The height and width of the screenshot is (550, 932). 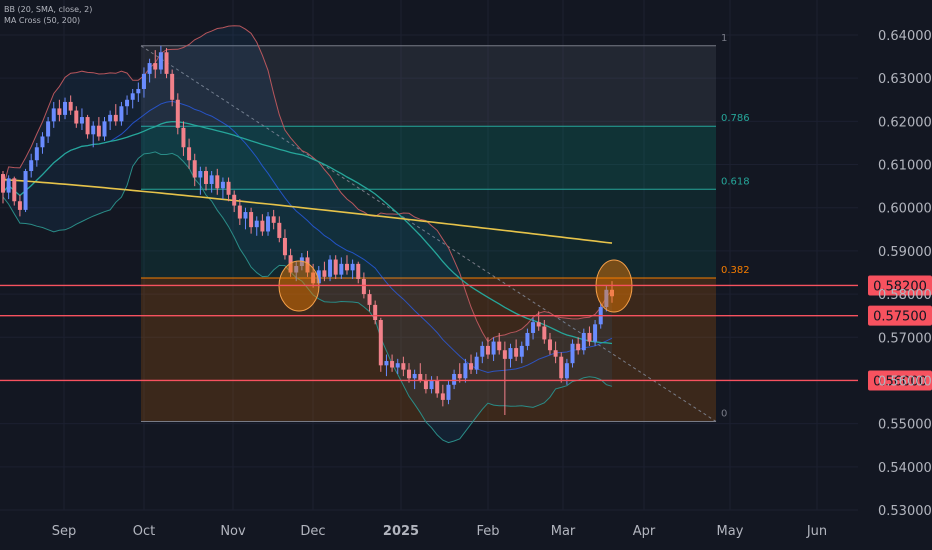 What do you see at coordinates (233, 531) in the screenshot?
I see `x-axis-tick-2: Nov` at bounding box center [233, 531].